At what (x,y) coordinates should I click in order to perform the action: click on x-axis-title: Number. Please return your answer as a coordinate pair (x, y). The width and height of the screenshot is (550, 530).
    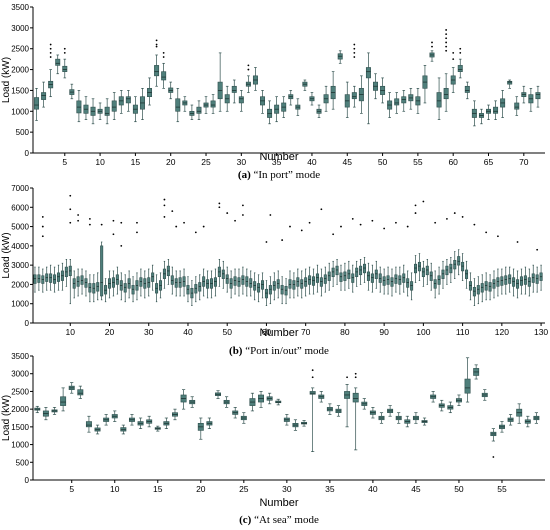
    Looking at the image, I should click on (278, 157).